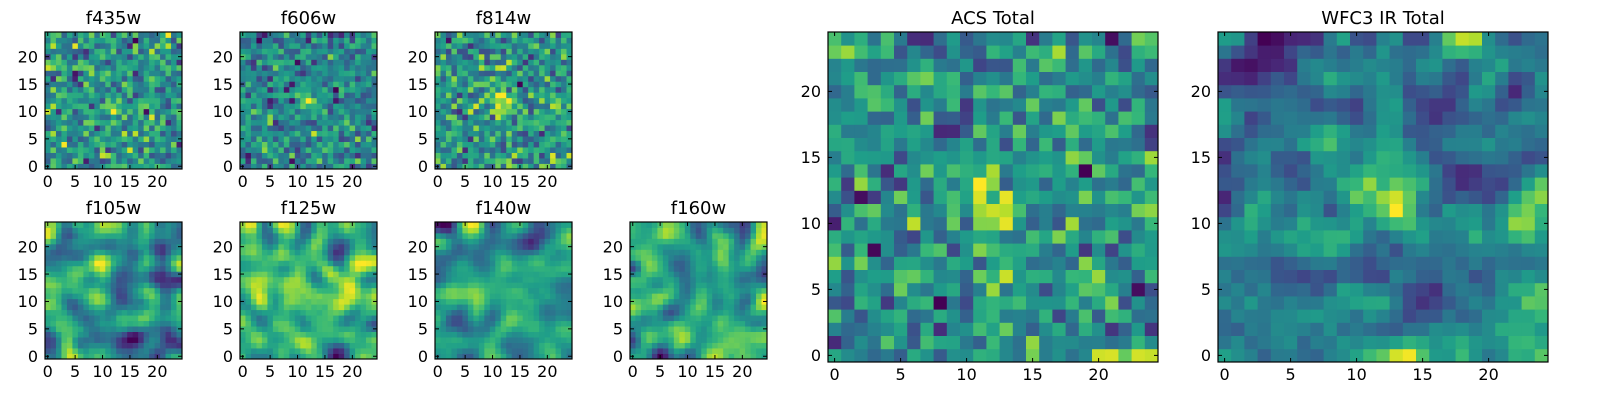 This screenshot has width=1600, height=400. I want to click on heatmap-cells, so click(114, 101).